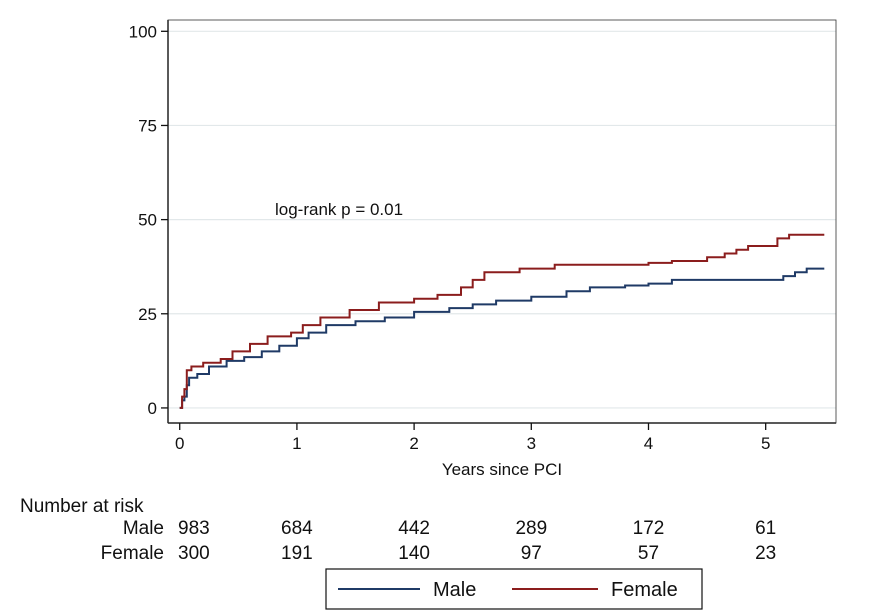 The width and height of the screenshot is (878, 612). I want to click on legend: Male Female, so click(514, 589).